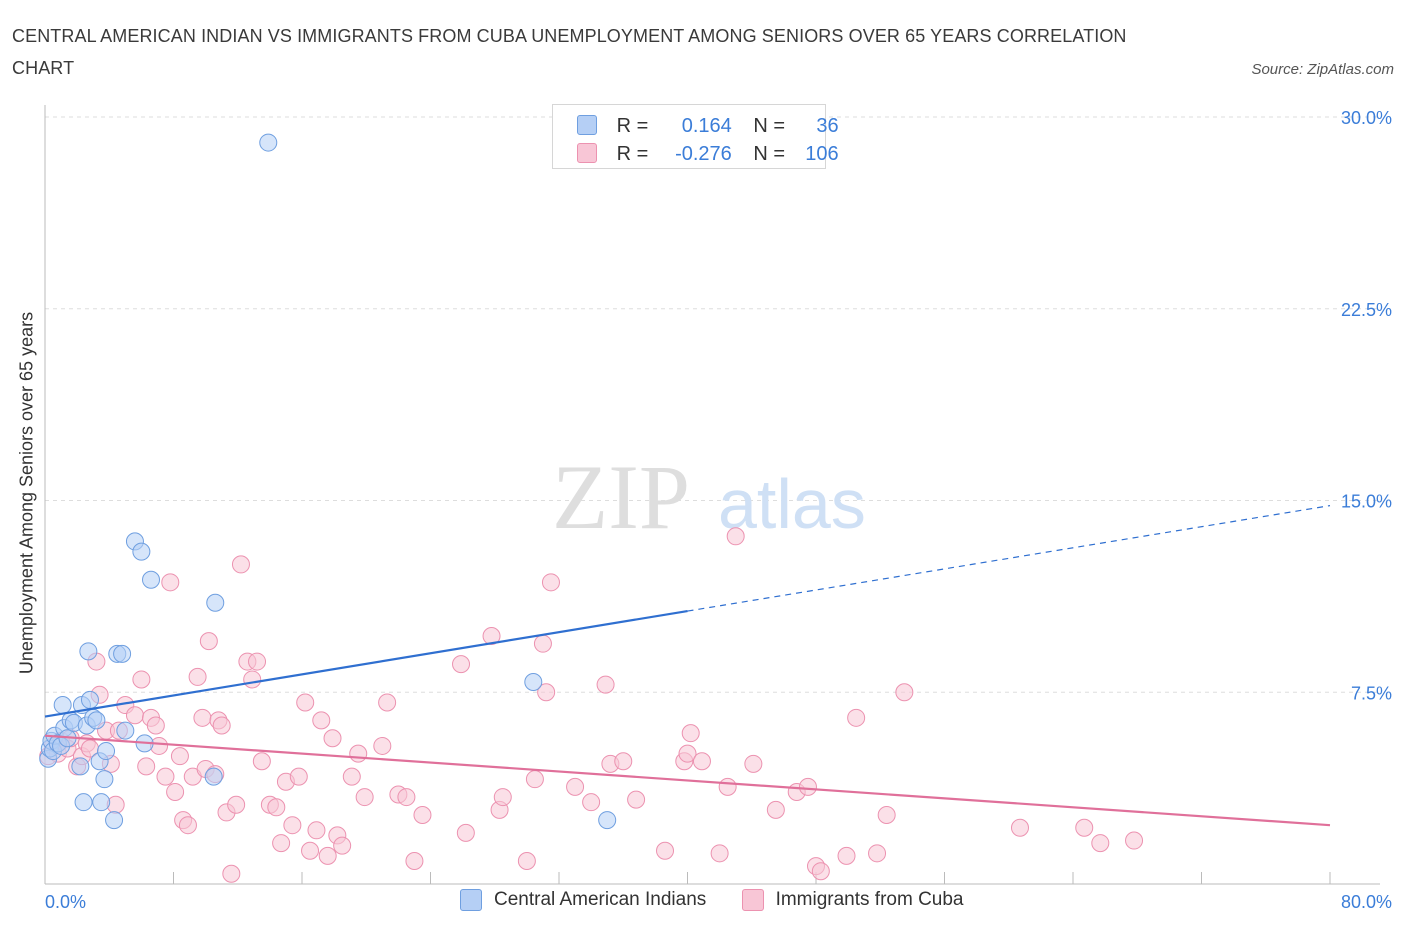 The image size is (1406, 930). What do you see at coordinates (600, 899) in the screenshot?
I see `legend-label-central-american-indians: Central American Indians` at bounding box center [600, 899].